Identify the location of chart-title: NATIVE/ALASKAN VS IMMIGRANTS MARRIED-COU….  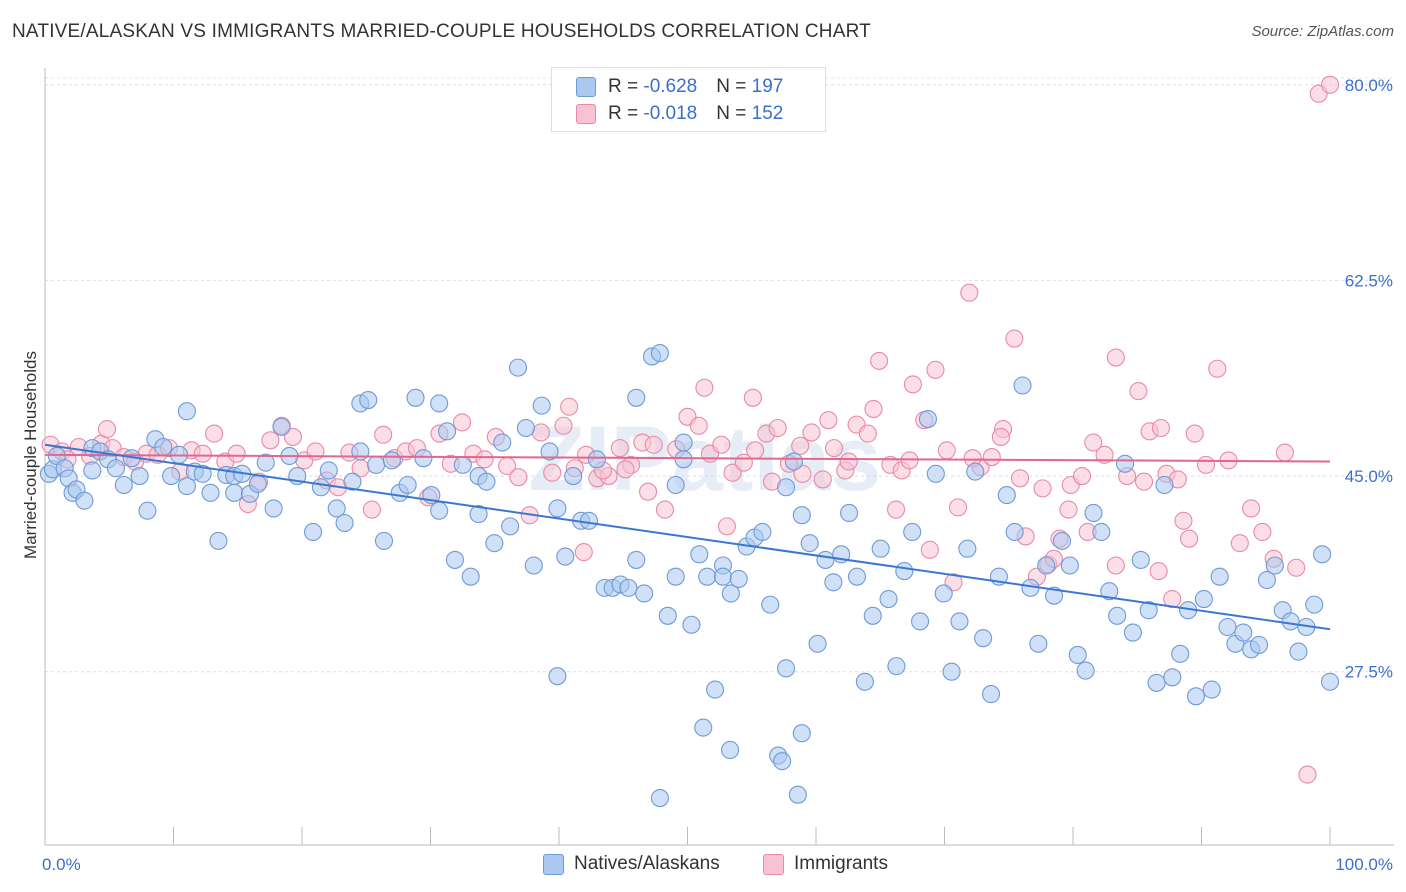
(441, 31).